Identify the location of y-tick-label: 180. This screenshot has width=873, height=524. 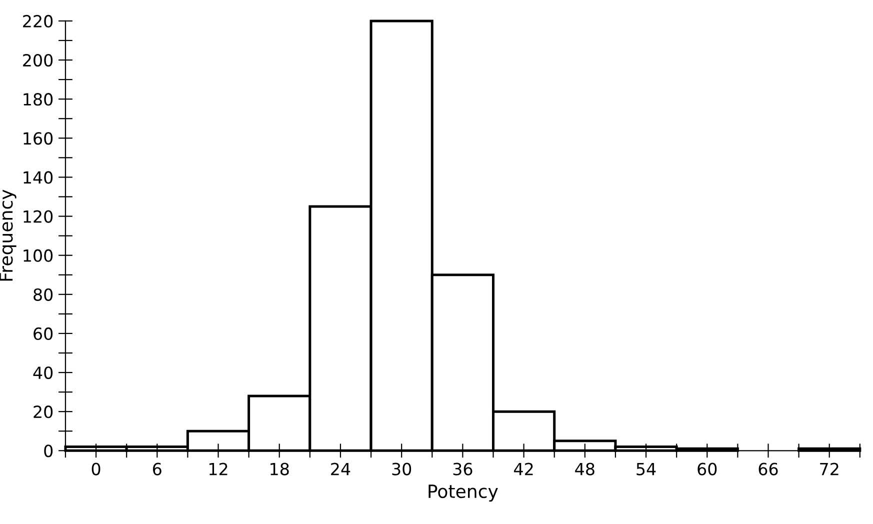
(38, 99).